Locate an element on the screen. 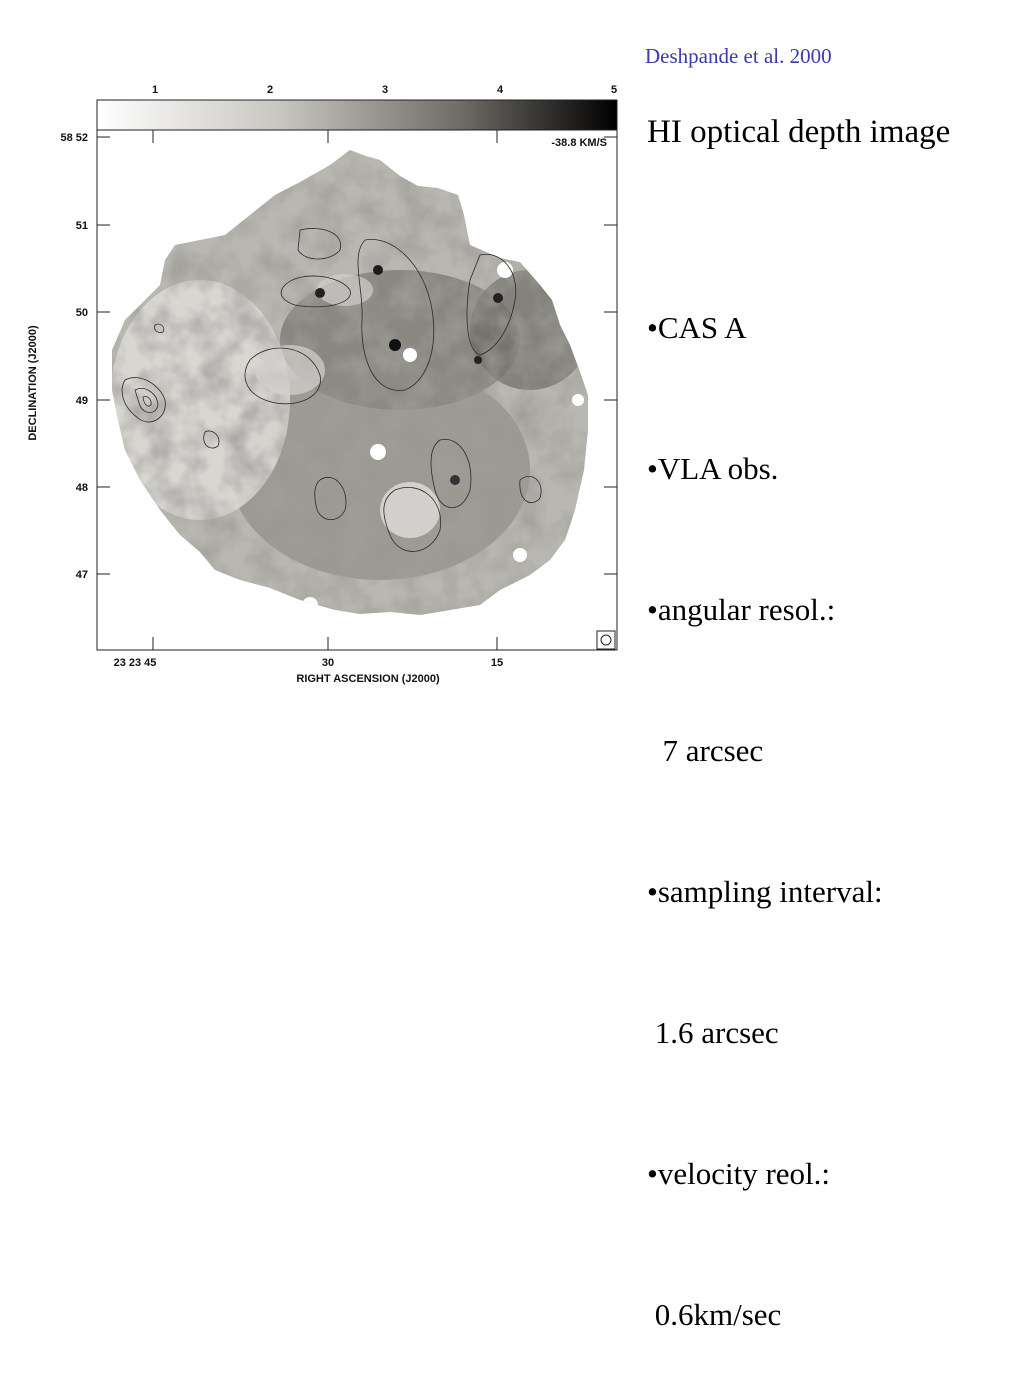 This screenshot has height=1385, width=1024. colorbar-tick-label: 3 is located at coordinates (385, 90).